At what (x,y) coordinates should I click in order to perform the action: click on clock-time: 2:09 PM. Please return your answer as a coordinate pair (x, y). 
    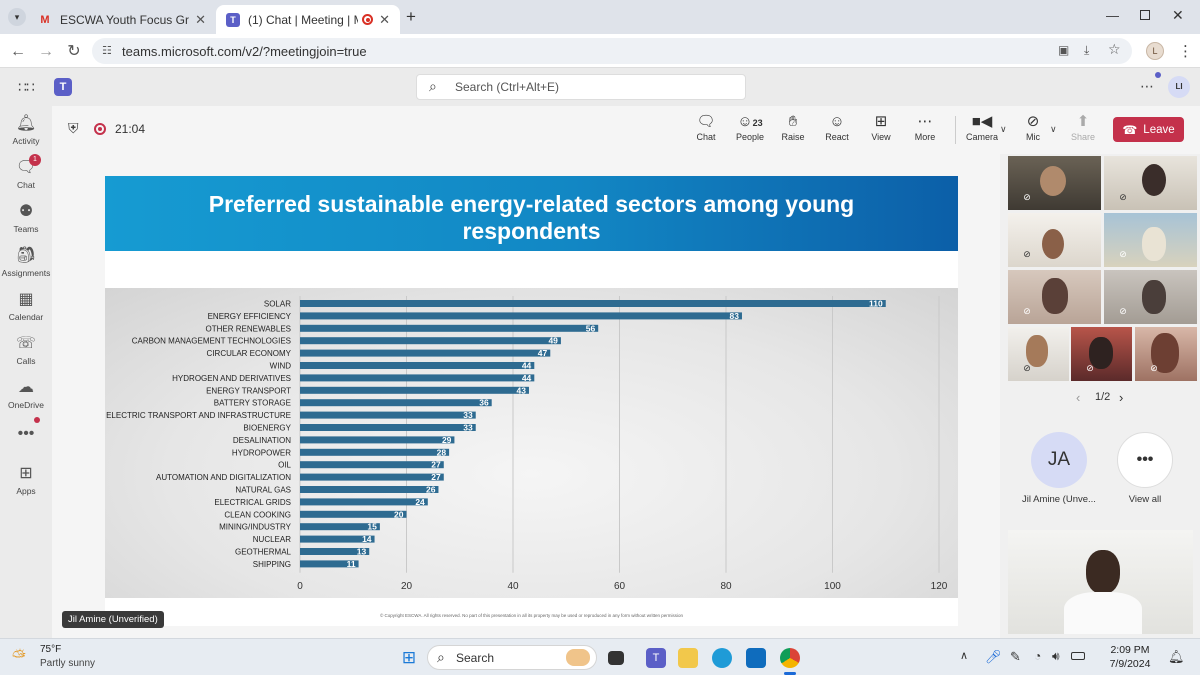
    Looking at the image, I should click on (1130, 650).